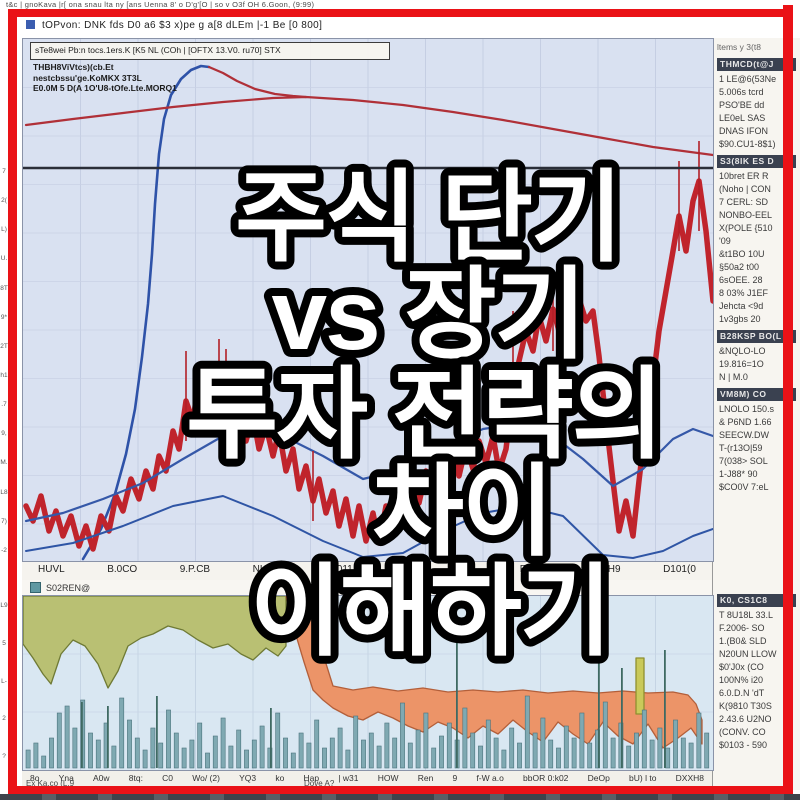 Image resolution: width=800 pixels, height=800 pixels. I want to click on axis-label: E2%9, so click(533, 569).